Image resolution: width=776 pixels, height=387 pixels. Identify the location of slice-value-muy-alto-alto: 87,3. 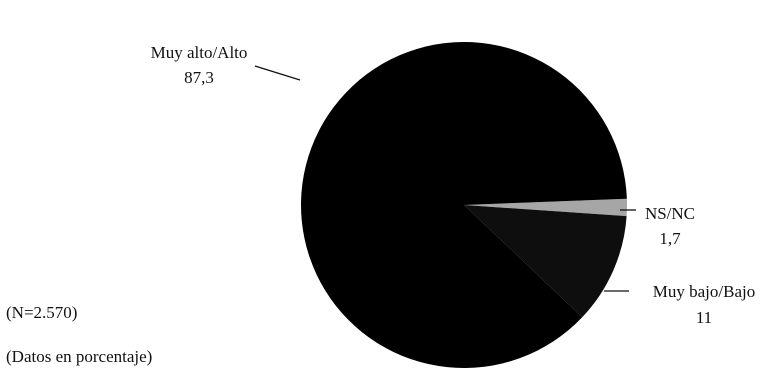
(199, 77).